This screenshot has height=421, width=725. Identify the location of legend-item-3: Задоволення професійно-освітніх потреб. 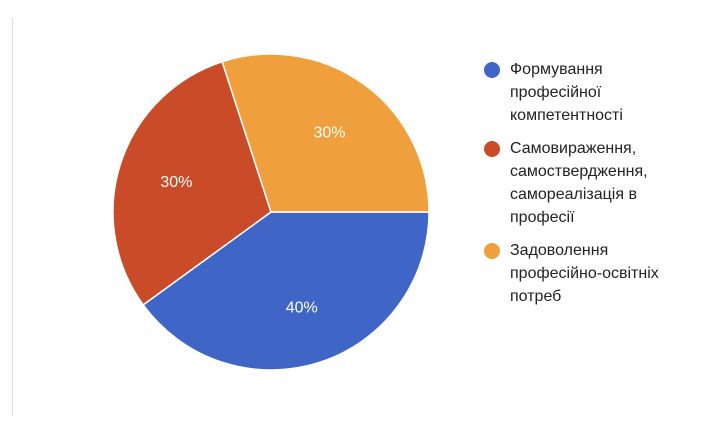
(596, 274).